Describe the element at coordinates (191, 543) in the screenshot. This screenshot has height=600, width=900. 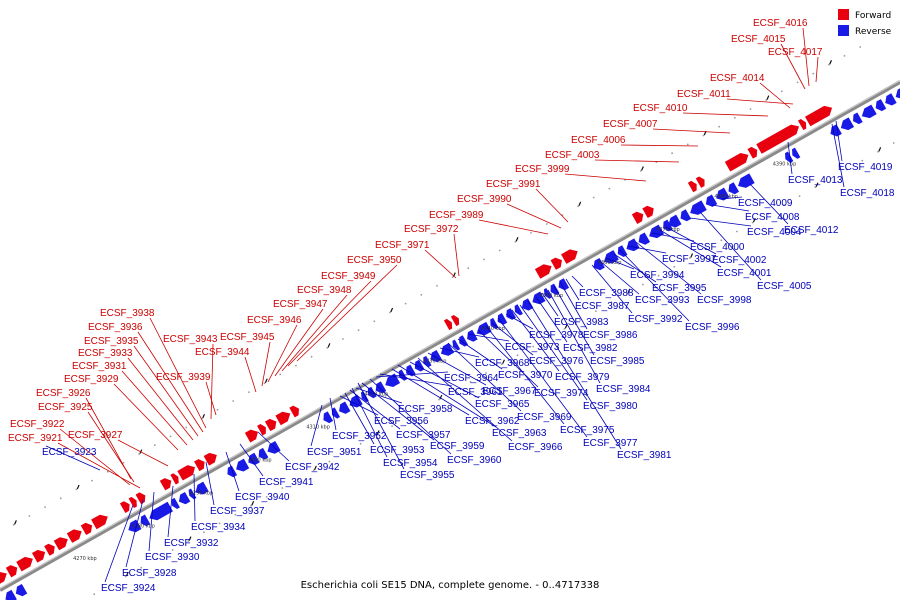
I see `reverse-gene-label: ECSF_3932` at that location.